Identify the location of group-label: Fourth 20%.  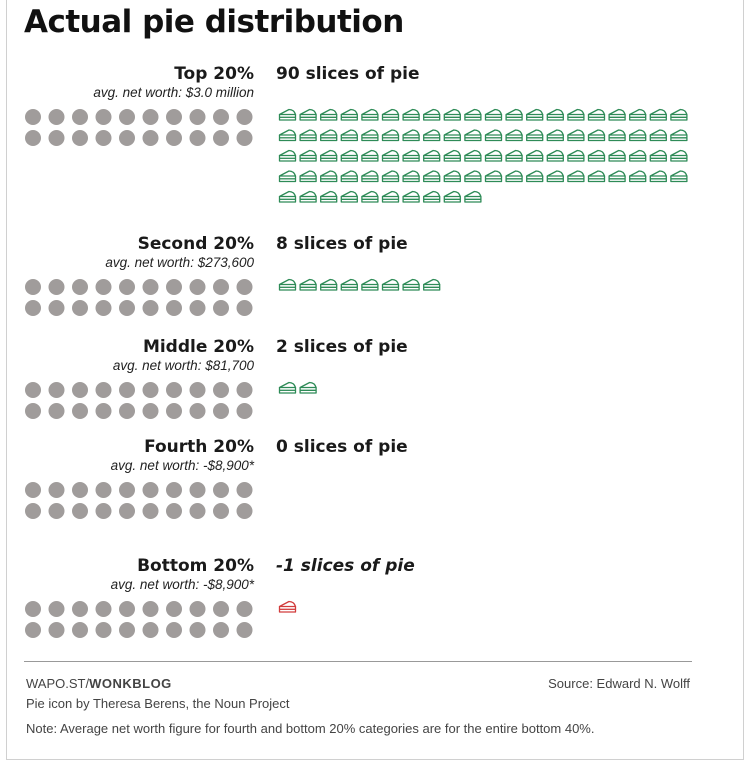
(199, 447).